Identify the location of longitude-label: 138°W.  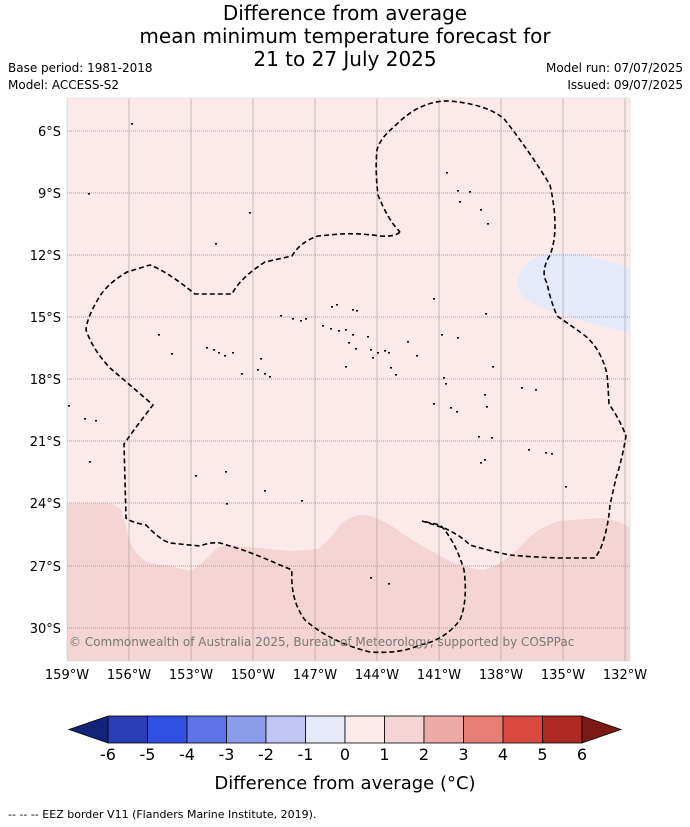
(501, 675).